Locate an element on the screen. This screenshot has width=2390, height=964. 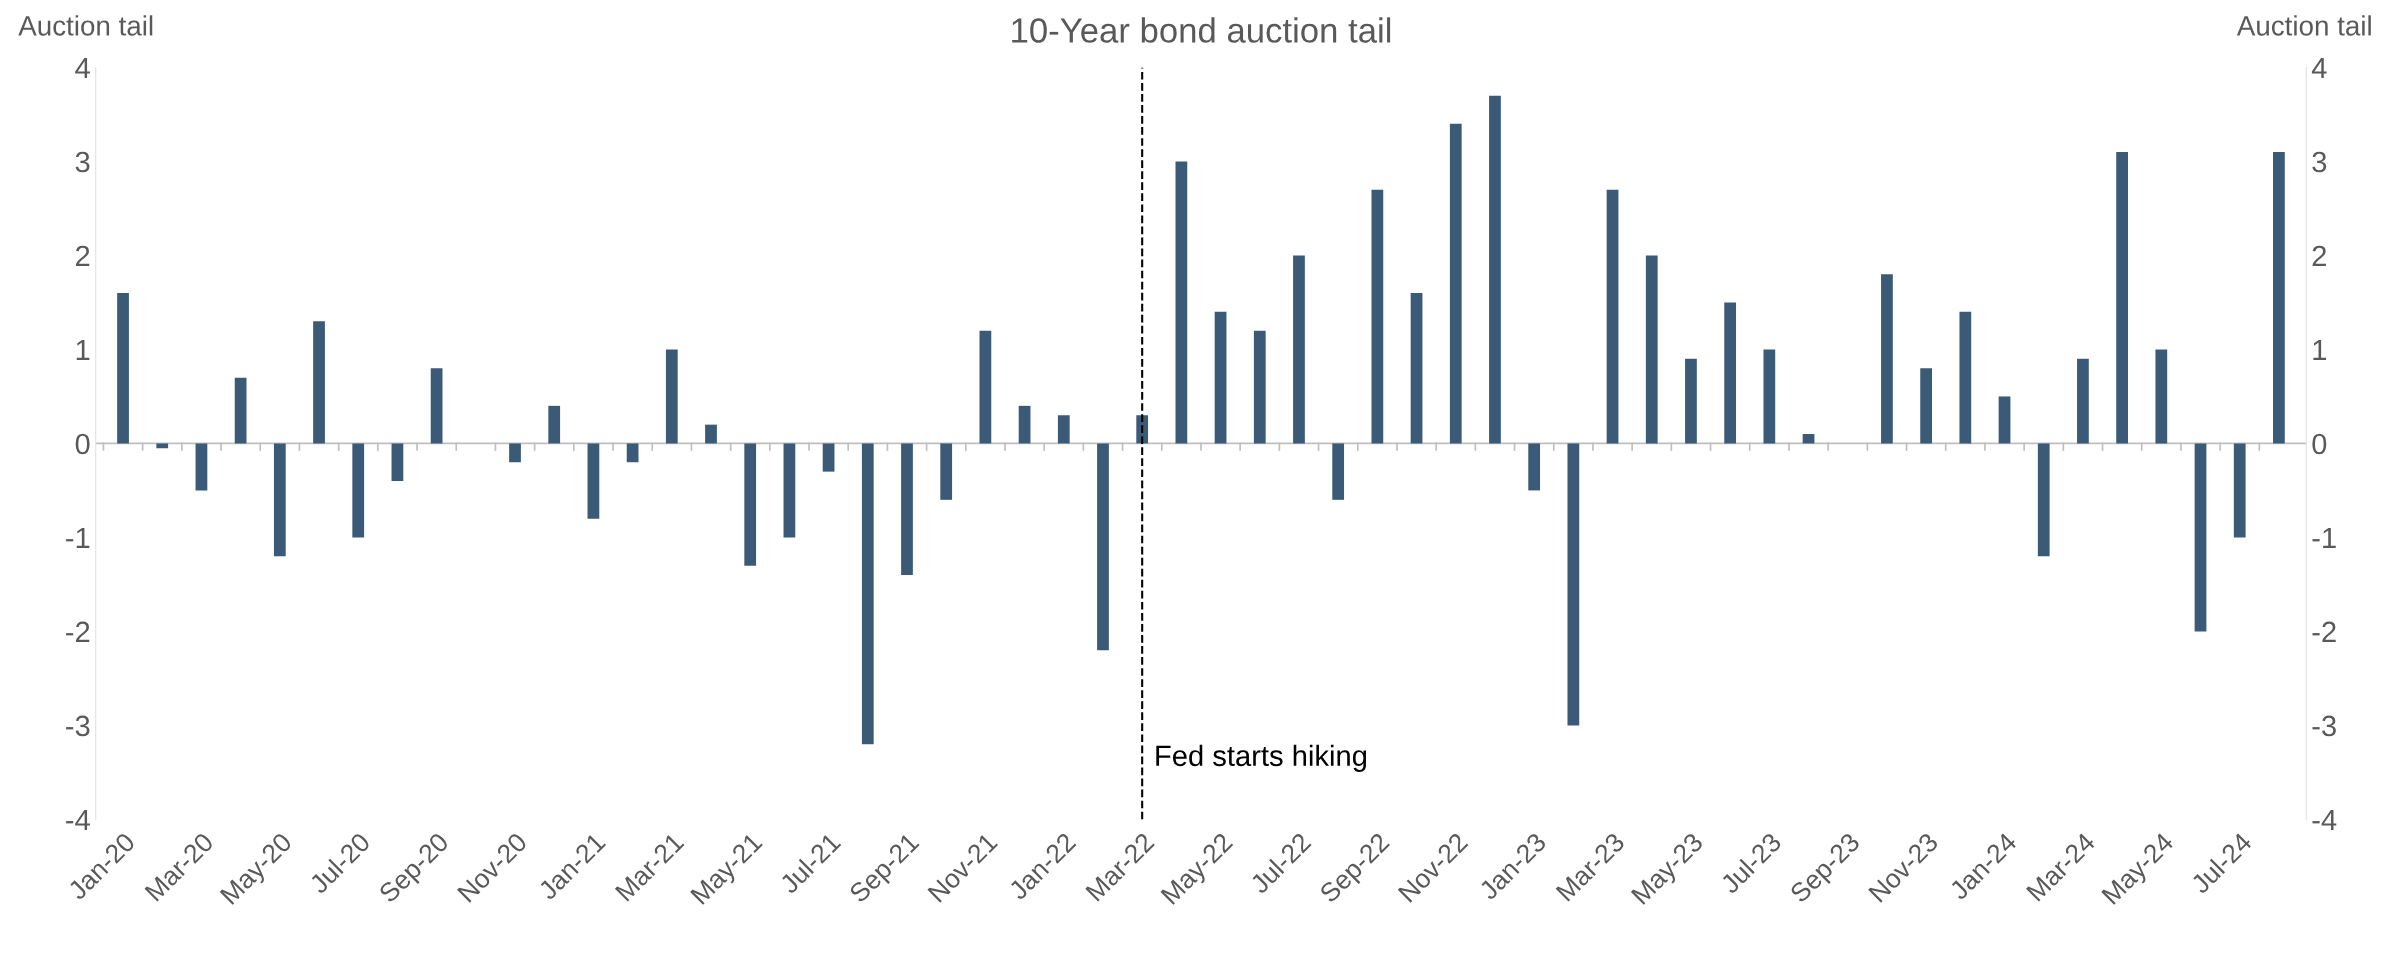
y2-tick-label: 0 is located at coordinates (2319, 444).